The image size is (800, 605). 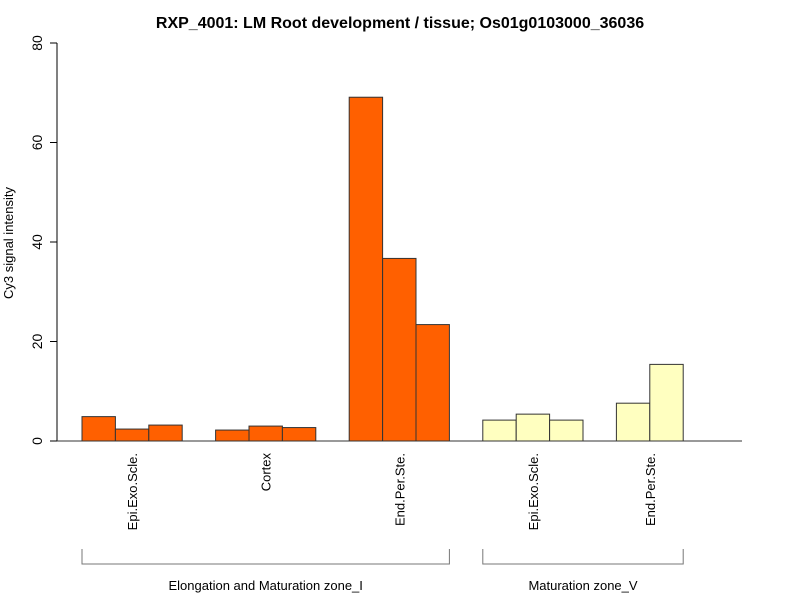 What do you see at coordinates (265, 585) in the screenshot?
I see `group-label: Elongation and Maturation zone_I` at bounding box center [265, 585].